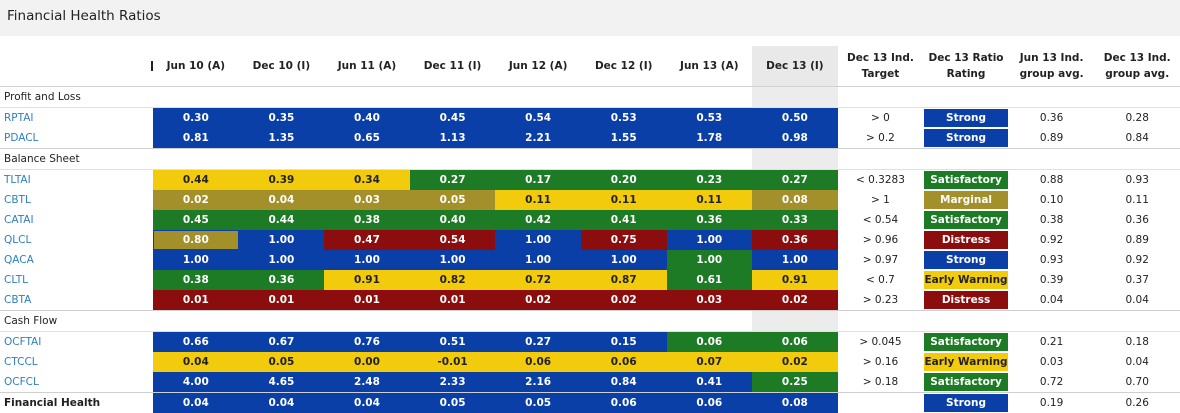 The height and width of the screenshot is (413, 1180). I want to click on header-period: Dec 11 (I), so click(453, 66).